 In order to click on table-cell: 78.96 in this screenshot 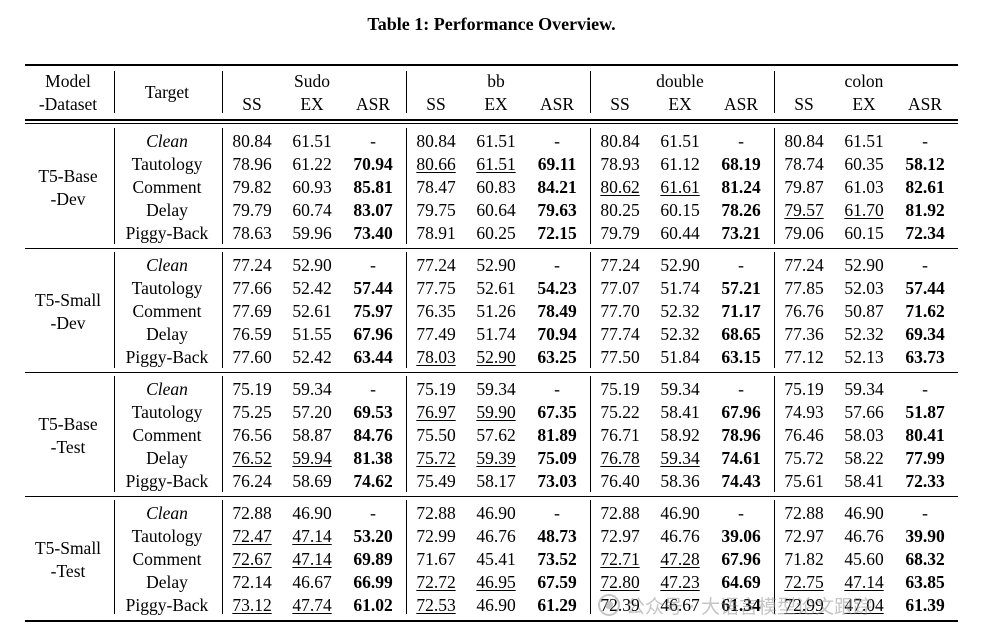, I will do `click(741, 435)`.